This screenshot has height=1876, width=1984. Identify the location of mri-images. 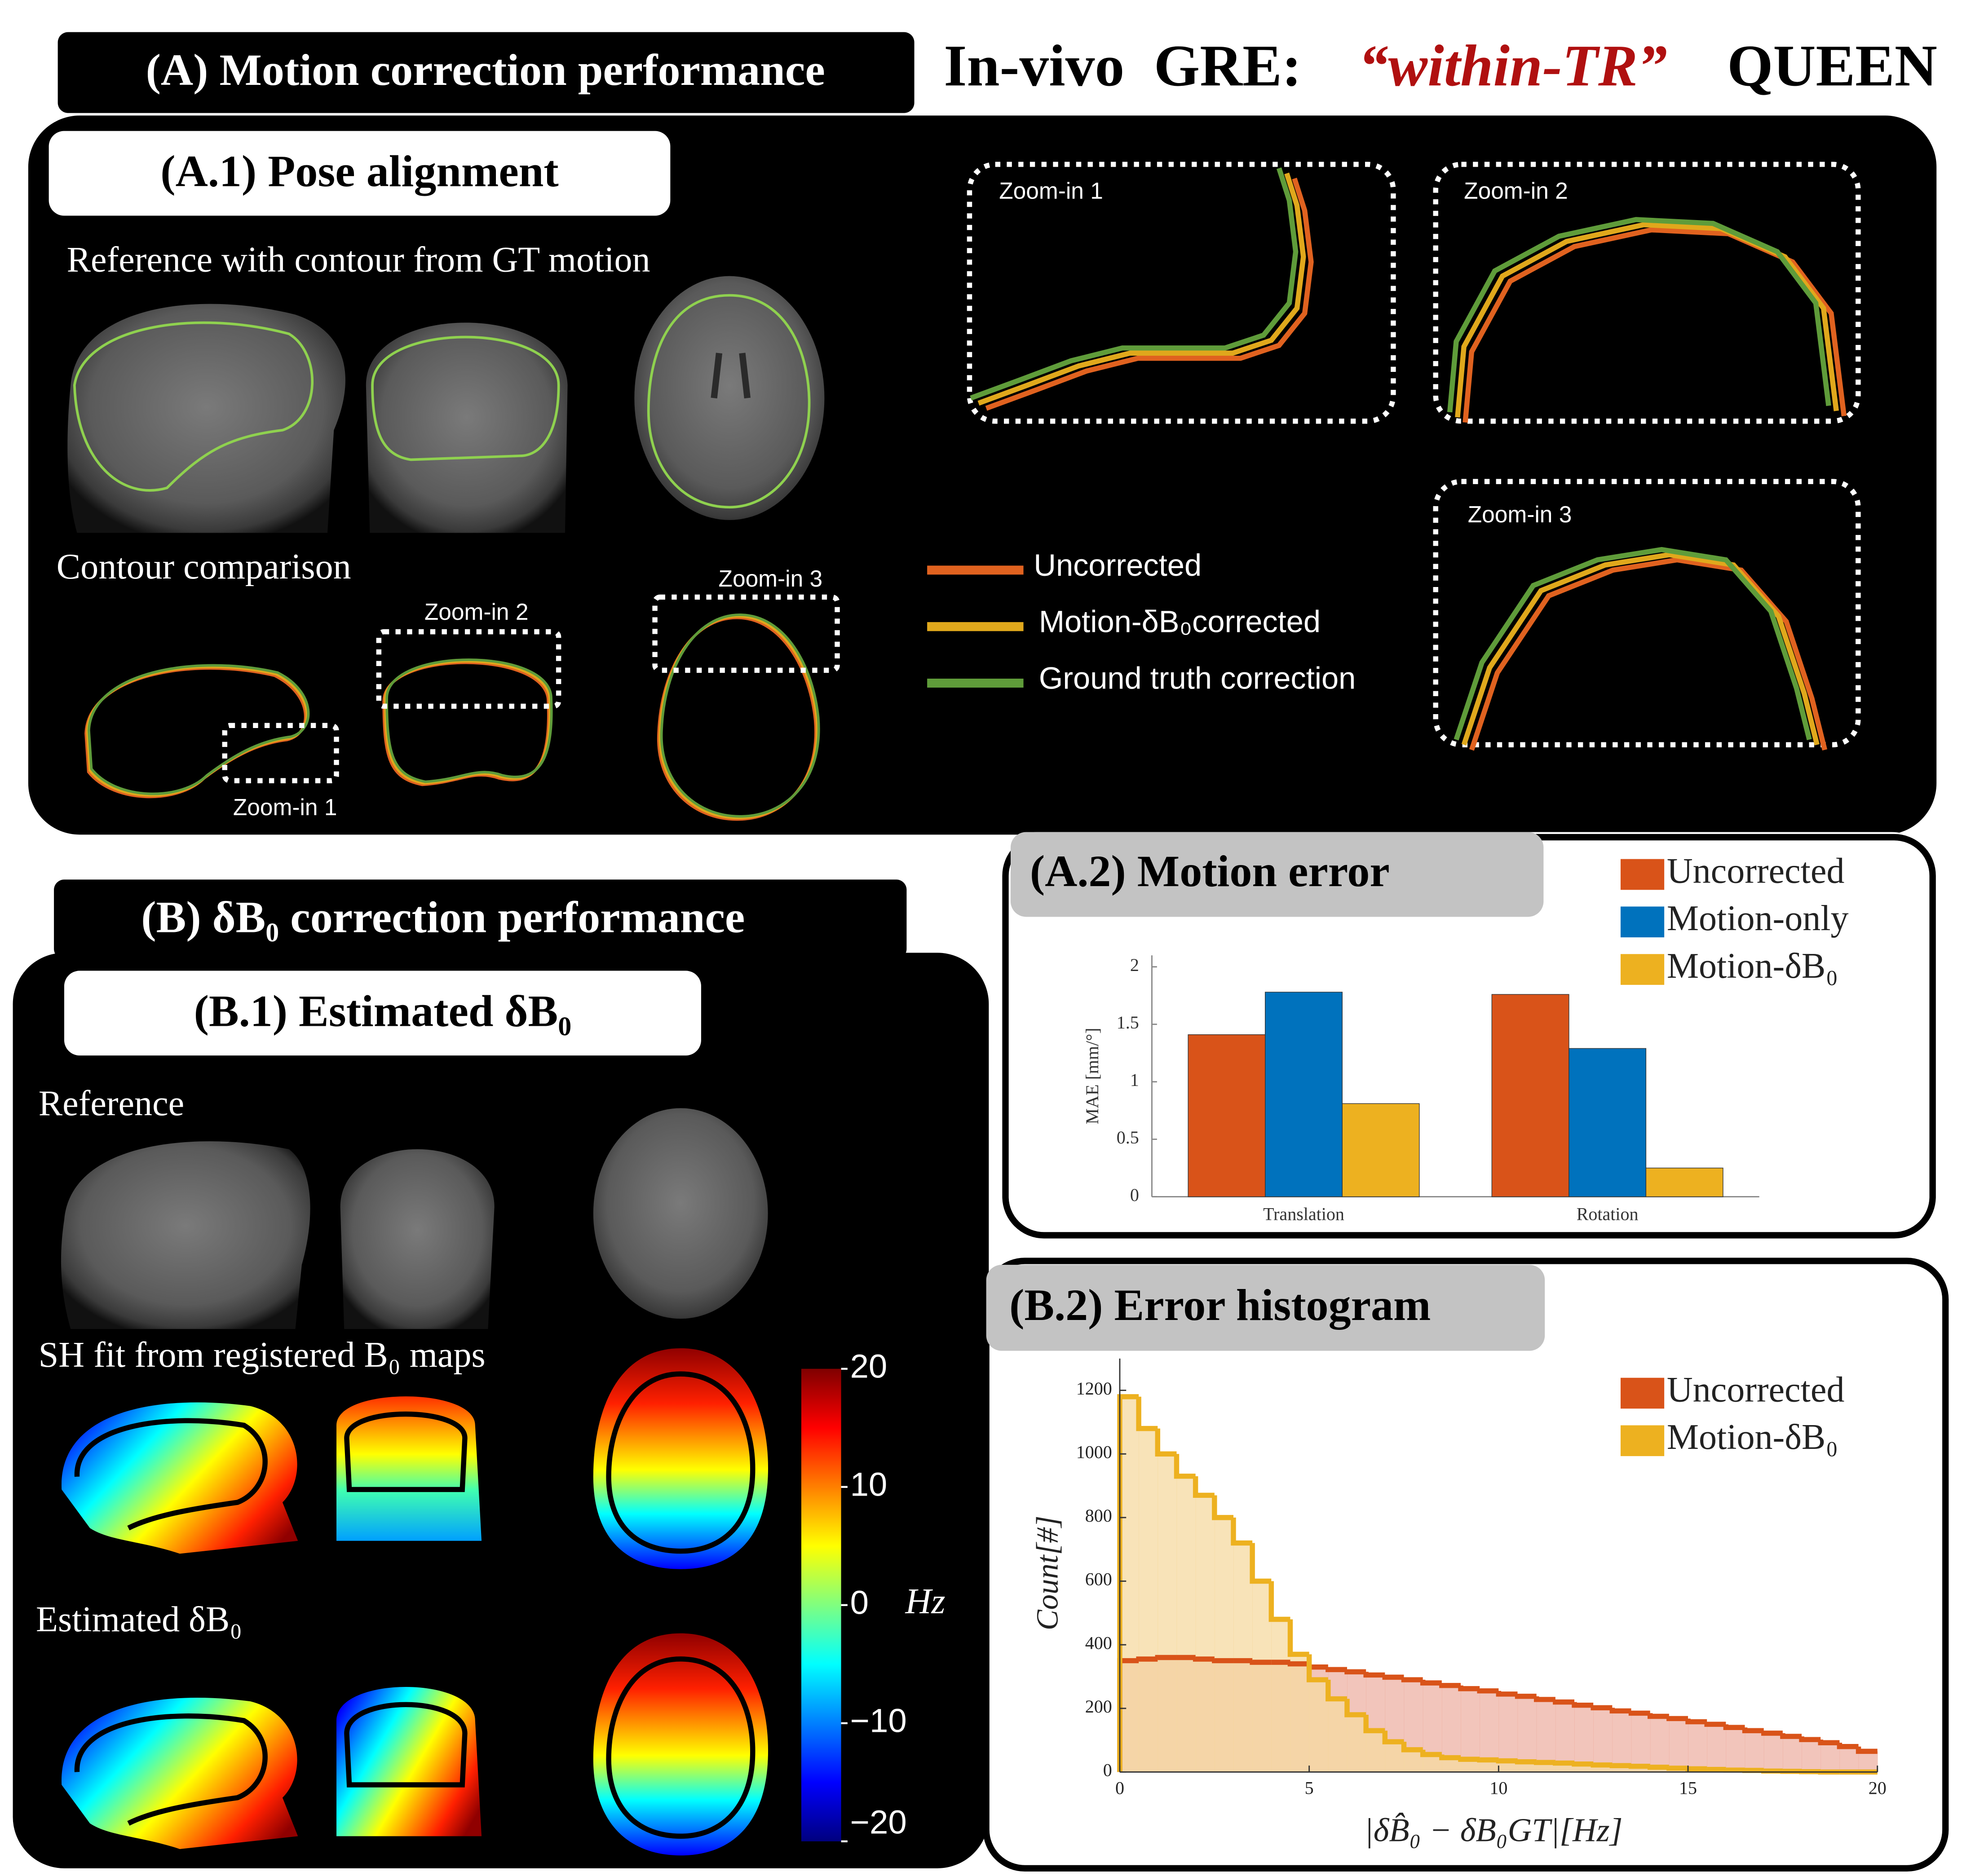
(446, 404).